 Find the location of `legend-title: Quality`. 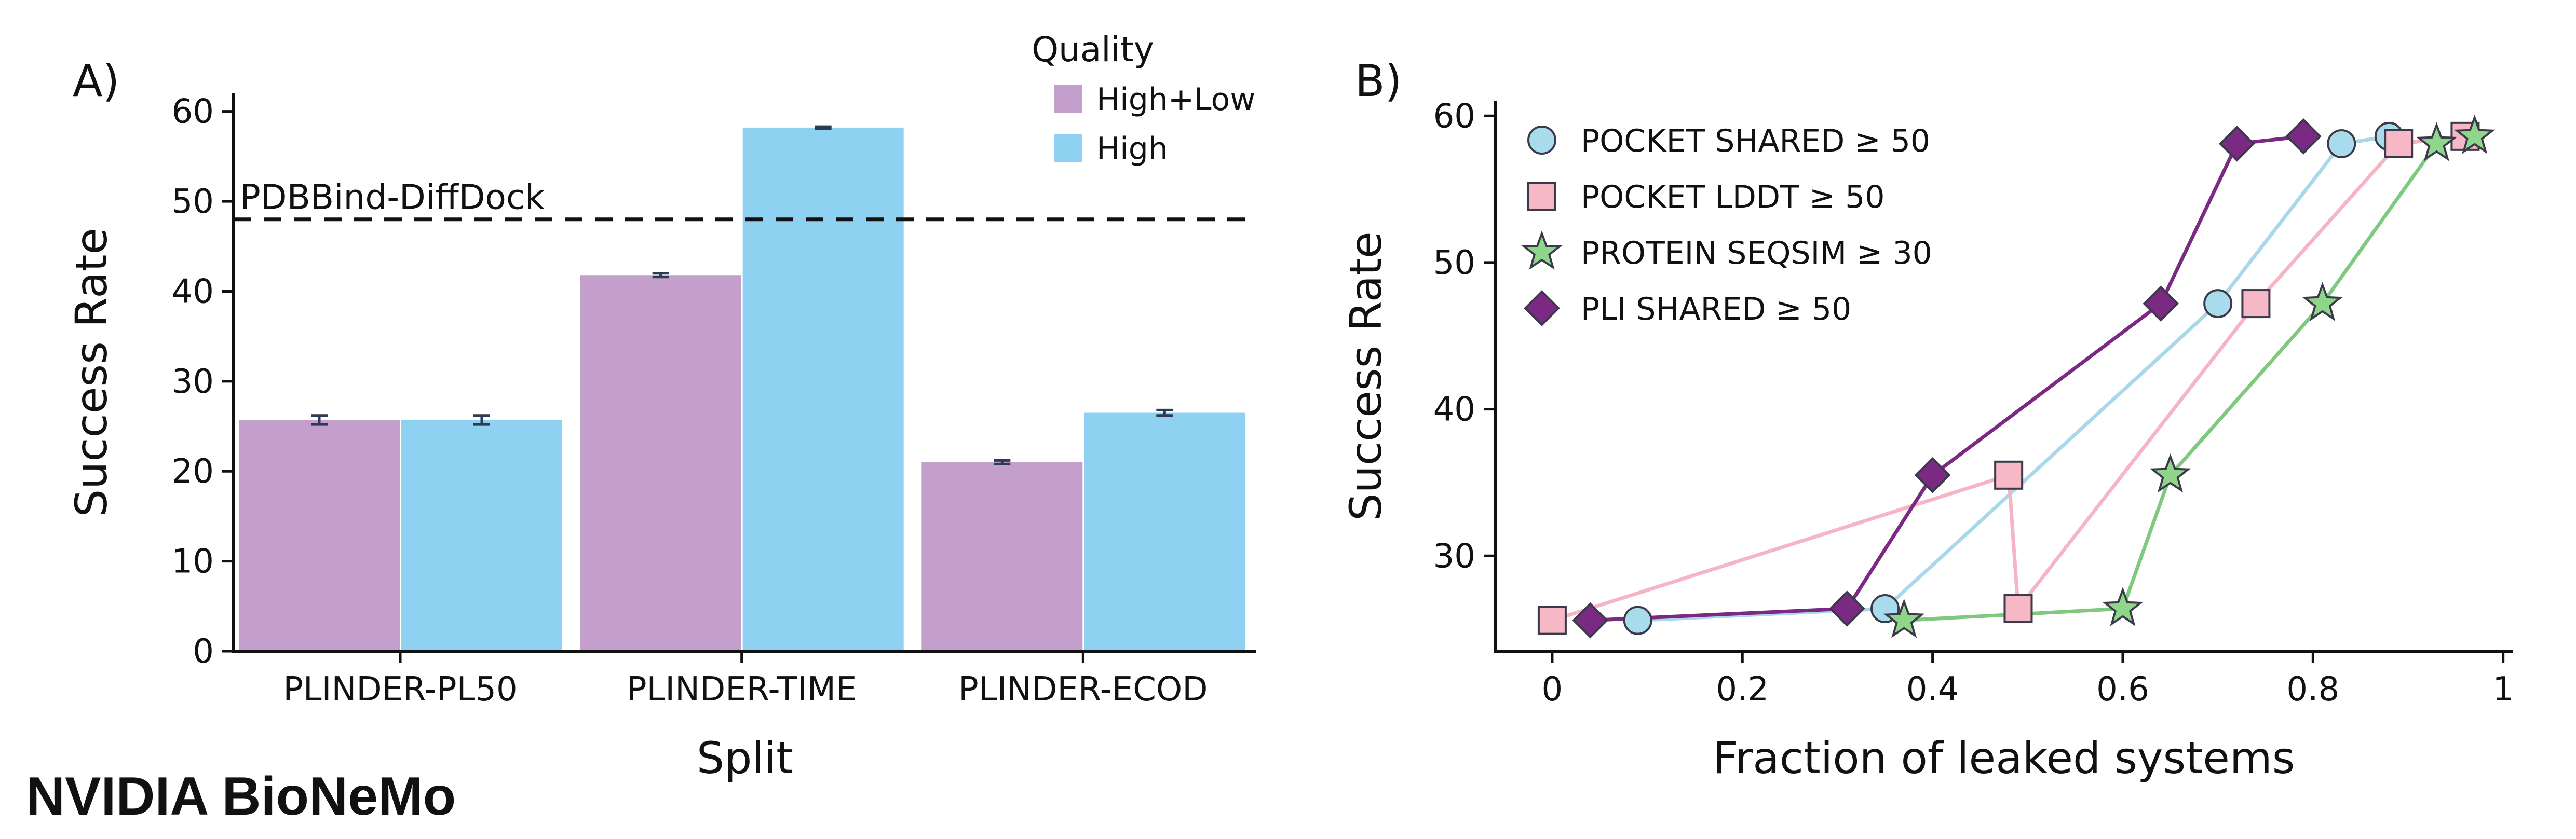

legend-title: Quality is located at coordinates (1093, 50).